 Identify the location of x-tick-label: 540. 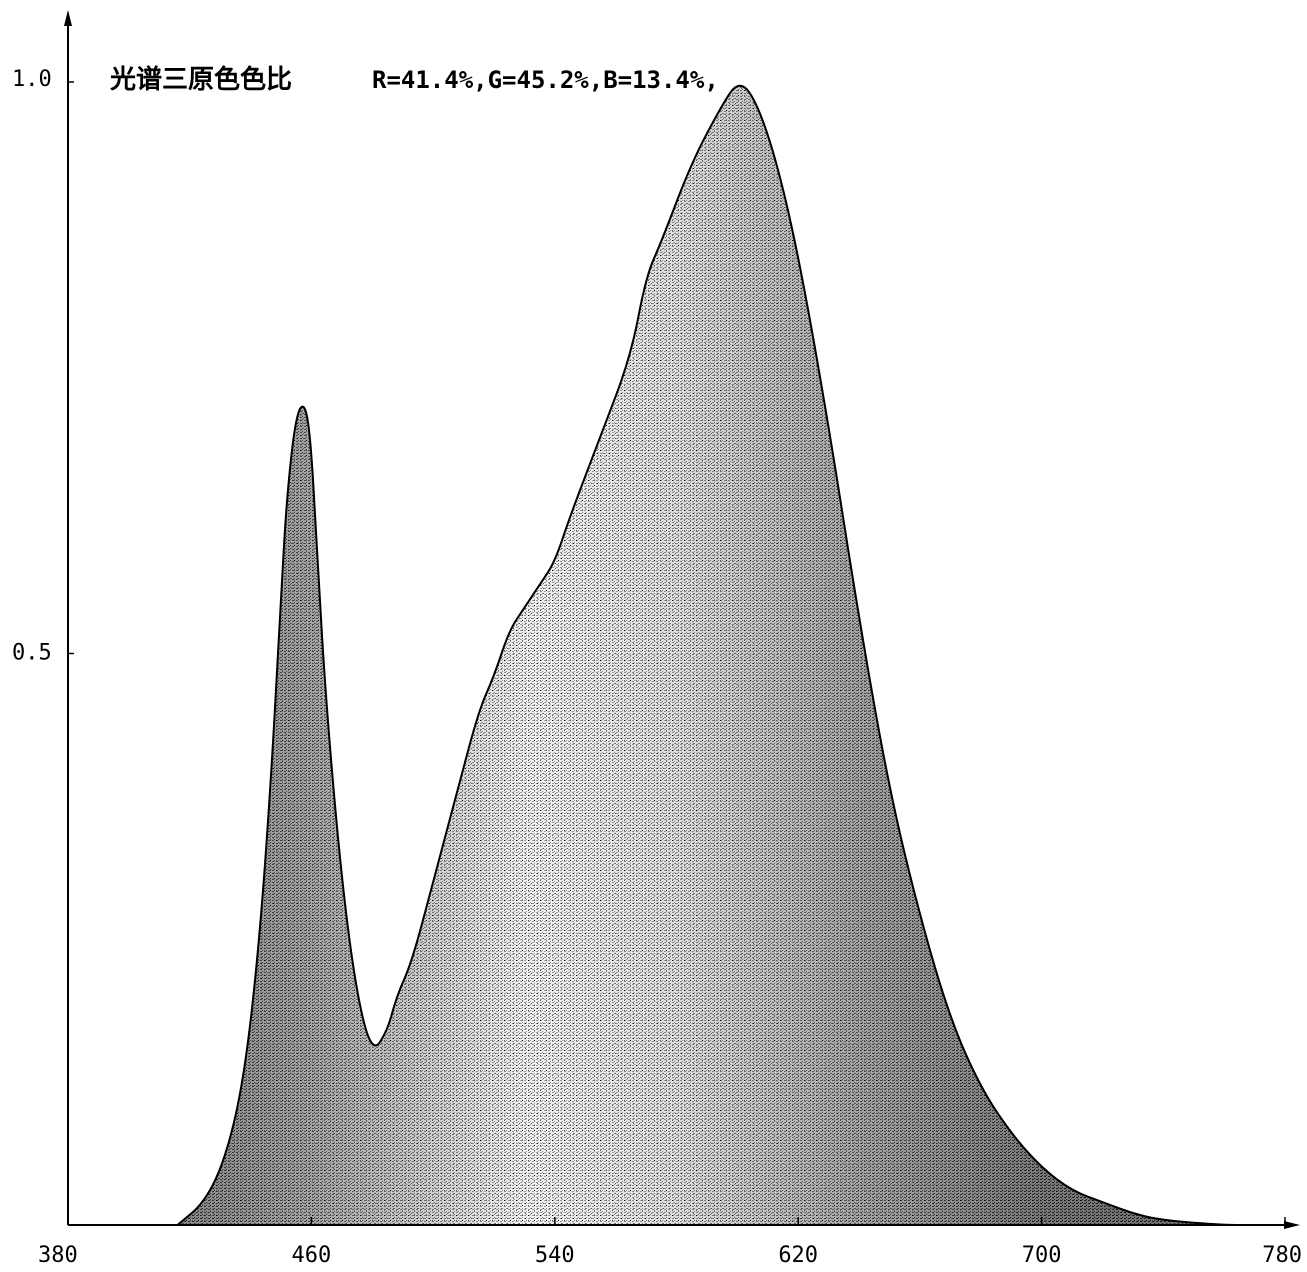
(555, 1255).